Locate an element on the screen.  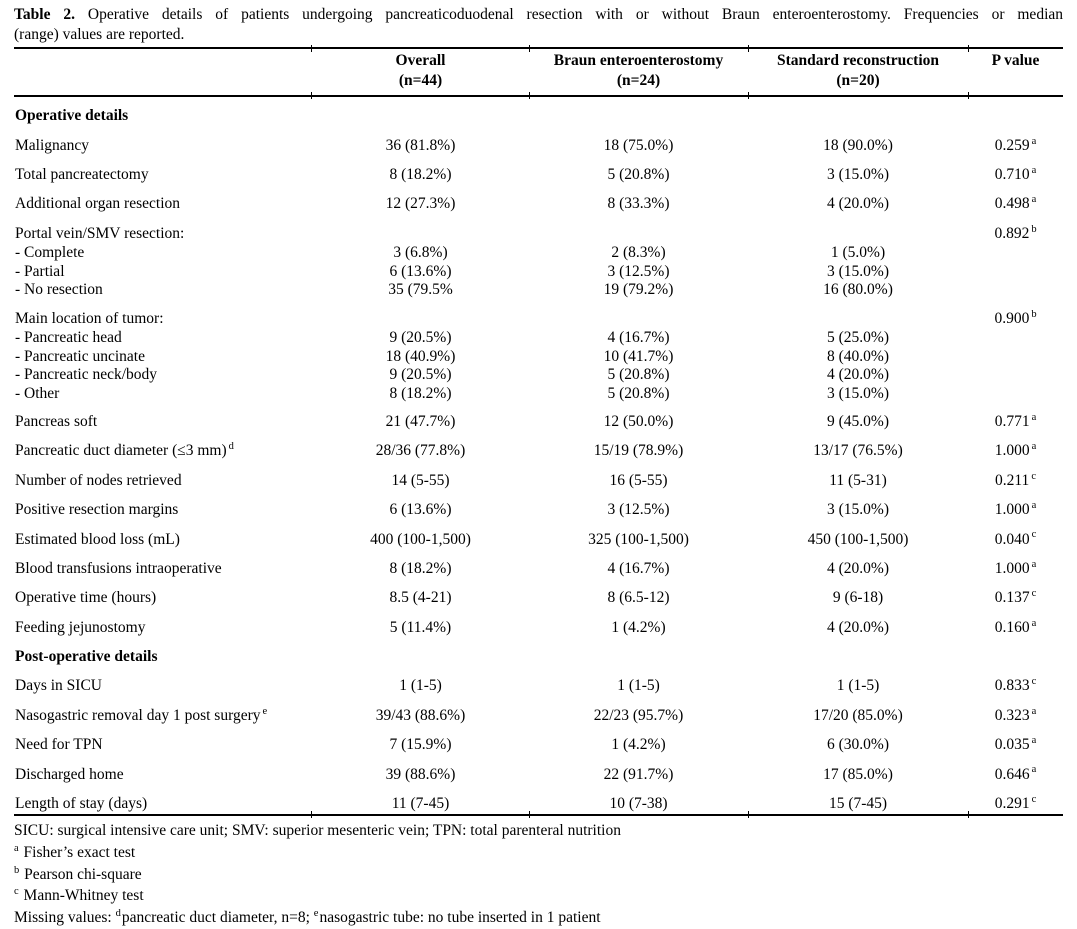
row-label: Number of nodes retrieved is located at coordinates (98, 480).